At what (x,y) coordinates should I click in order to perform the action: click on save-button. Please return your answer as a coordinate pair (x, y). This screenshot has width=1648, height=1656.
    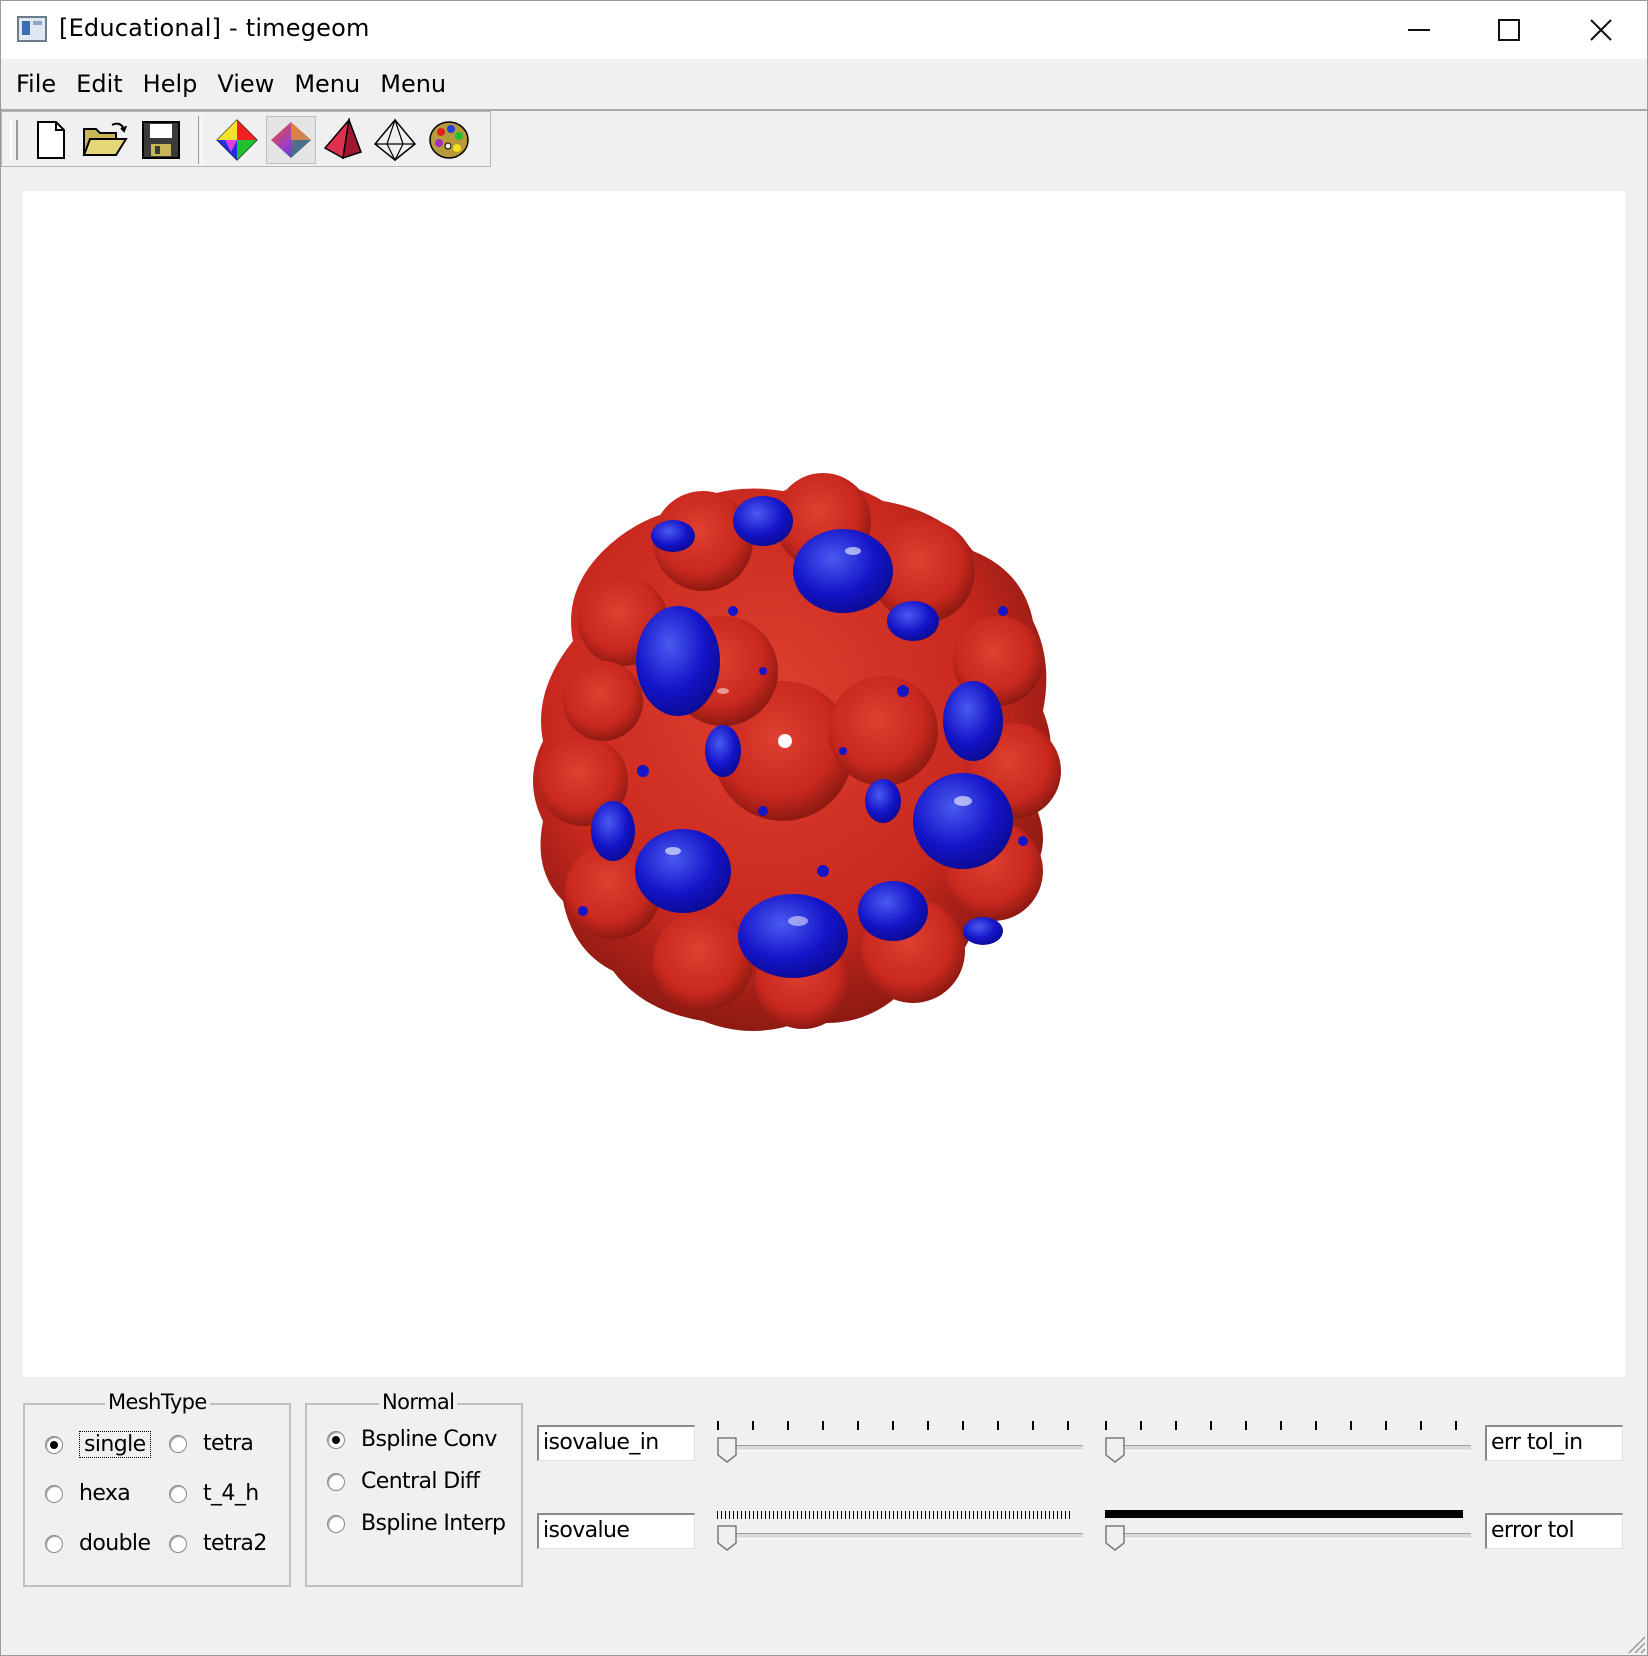
    Looking at the image, I should click on (161, 140).